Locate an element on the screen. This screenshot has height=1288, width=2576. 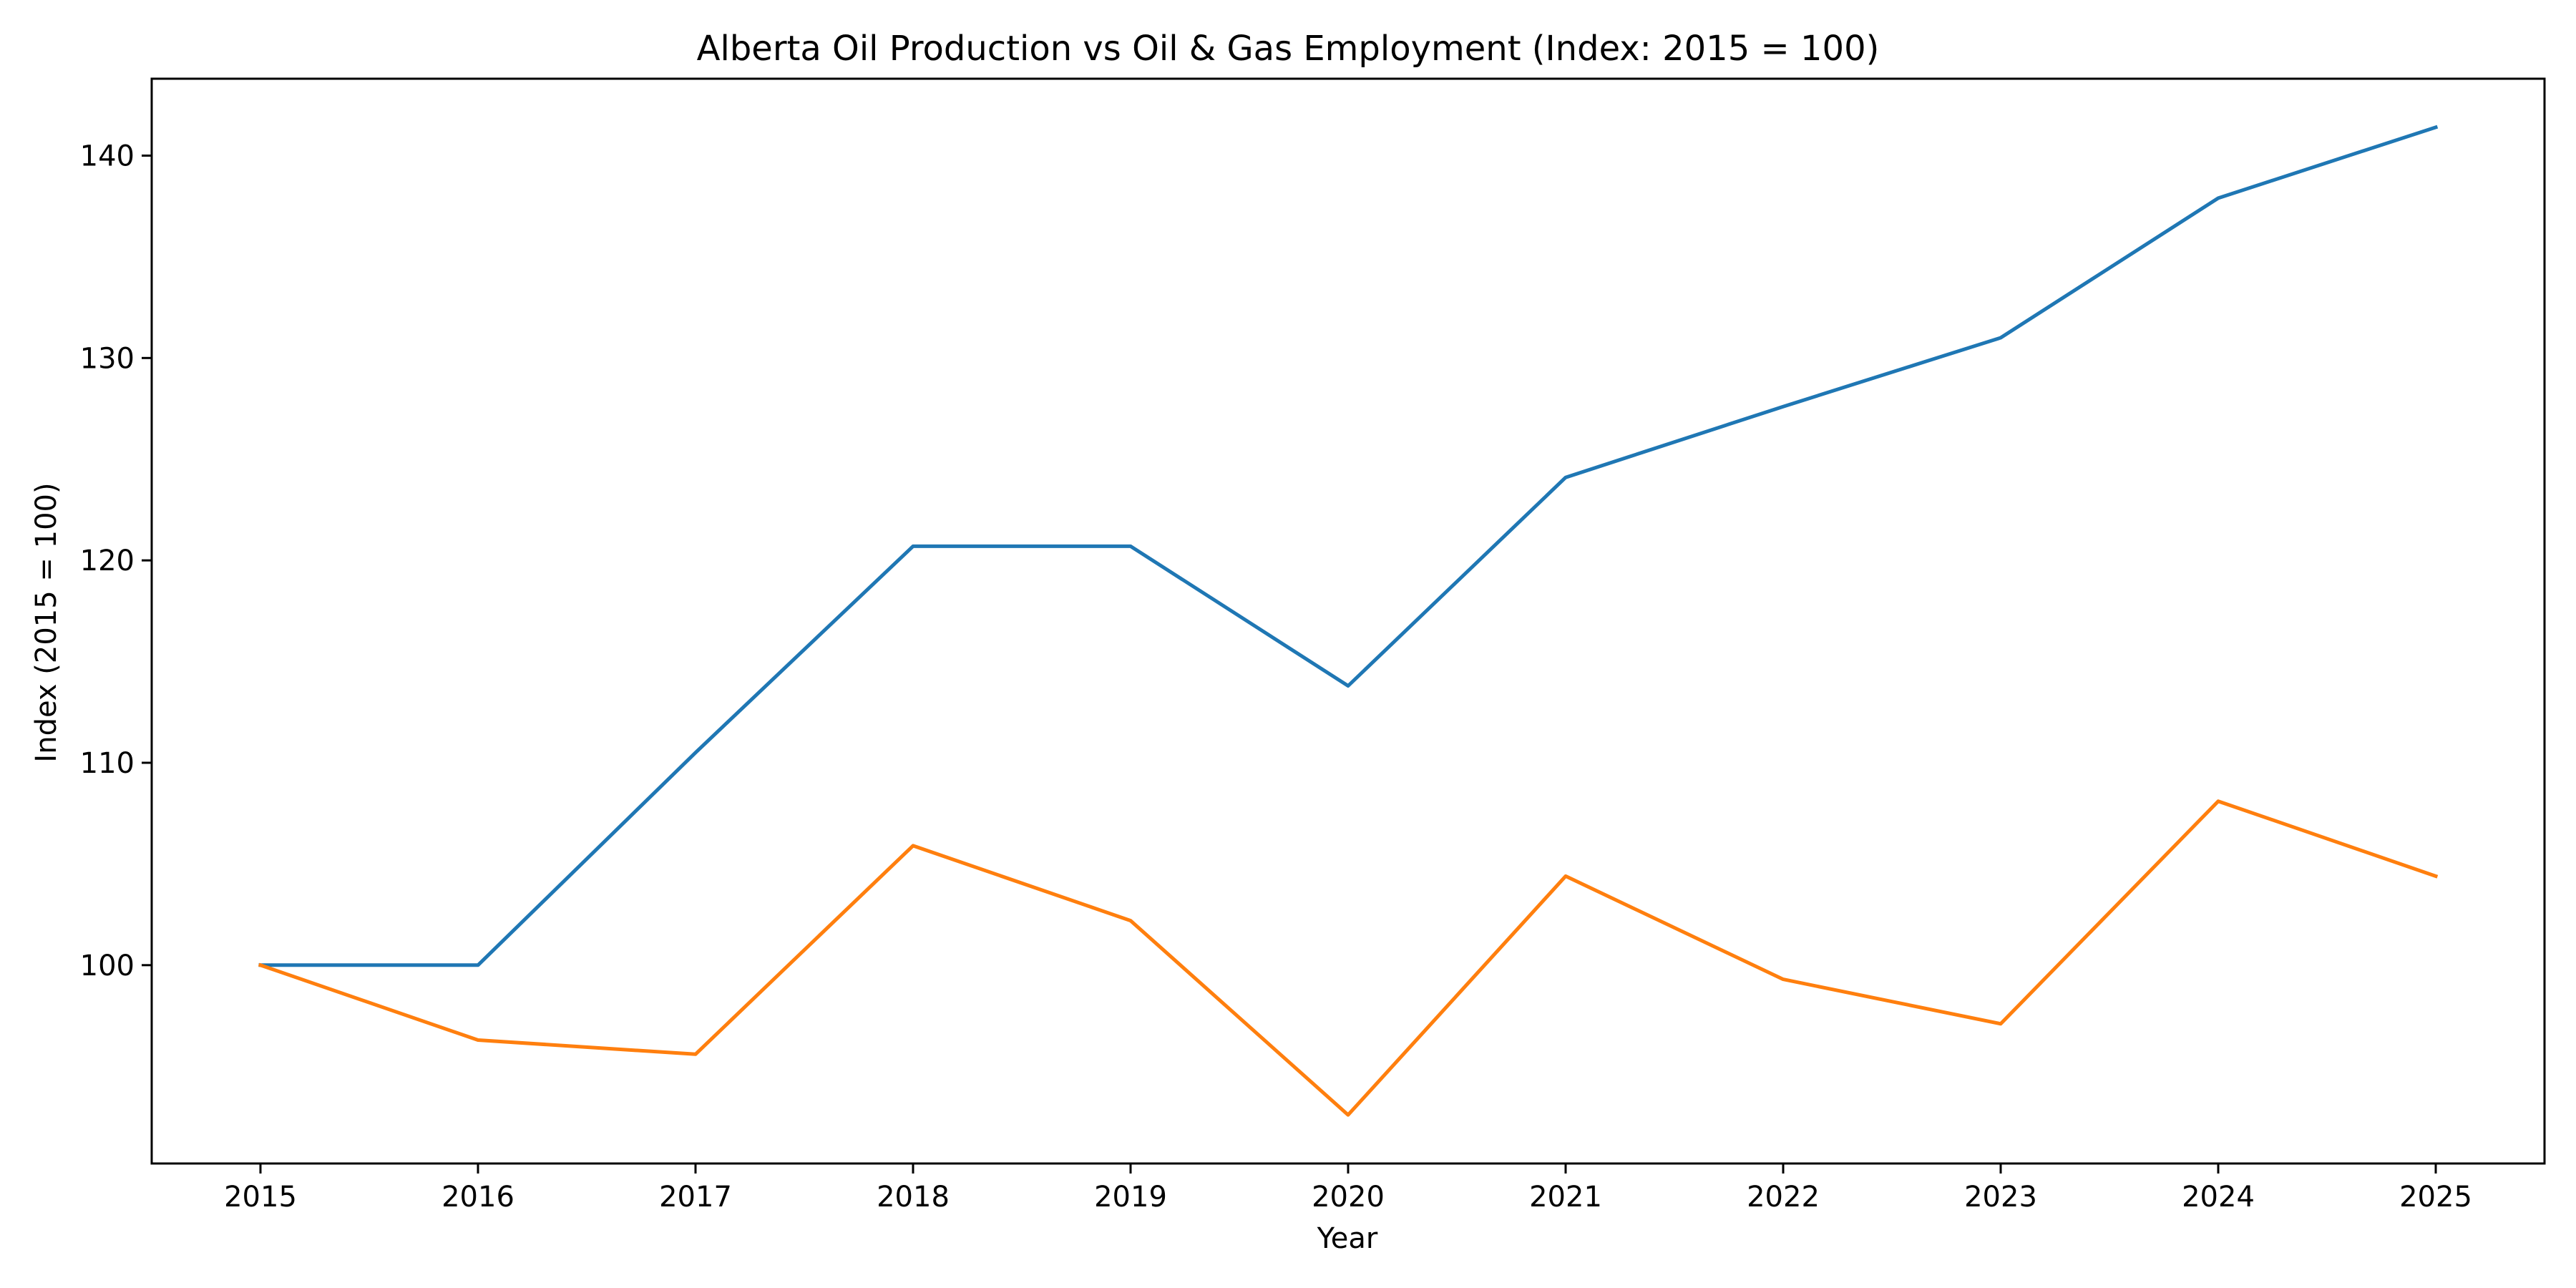
y-tick-label: 140 is located at coordinates (107, 156).